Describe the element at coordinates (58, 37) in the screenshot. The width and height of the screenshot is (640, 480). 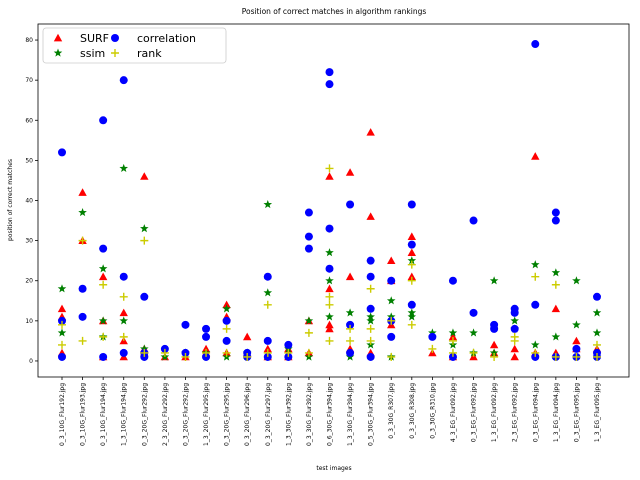
I see `legend-marker-surf` at that location.